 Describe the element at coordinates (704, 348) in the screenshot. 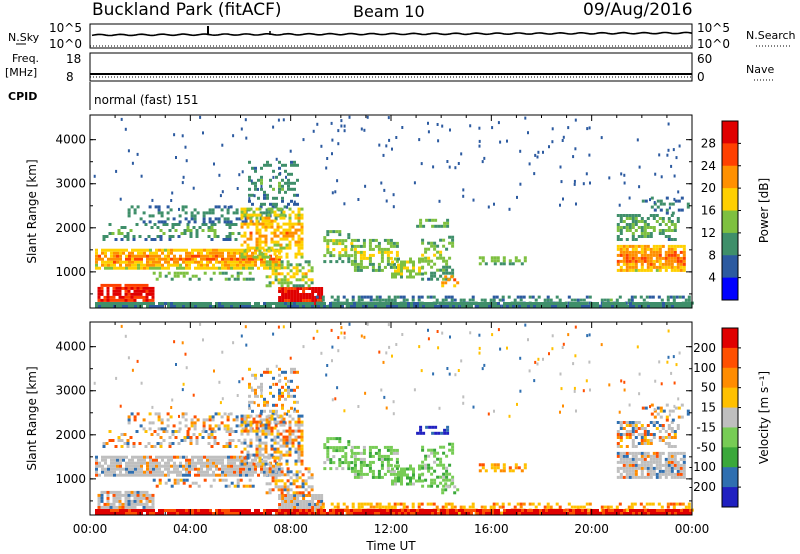

I see `colorbar-tick: 200` at that location.